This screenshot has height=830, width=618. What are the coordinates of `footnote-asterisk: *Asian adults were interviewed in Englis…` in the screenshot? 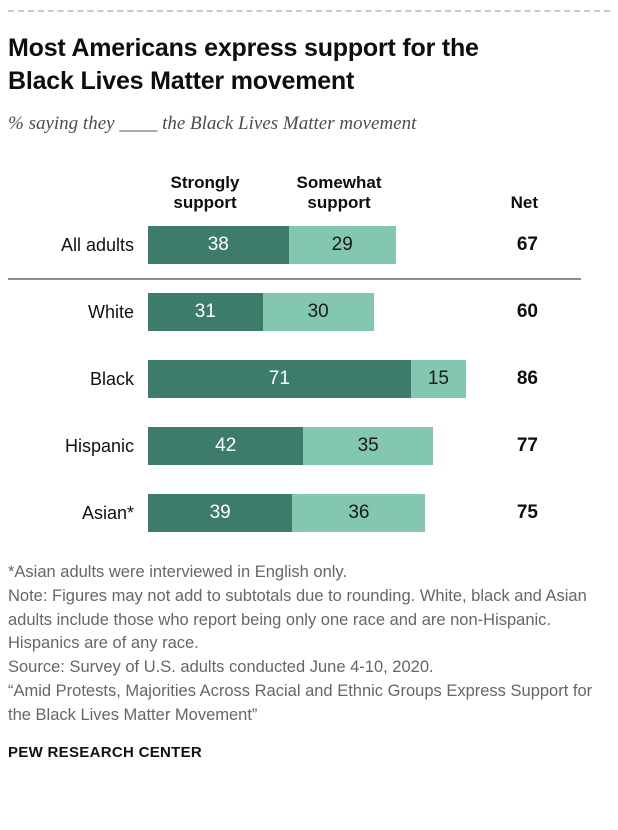 It's located at (178, 572).